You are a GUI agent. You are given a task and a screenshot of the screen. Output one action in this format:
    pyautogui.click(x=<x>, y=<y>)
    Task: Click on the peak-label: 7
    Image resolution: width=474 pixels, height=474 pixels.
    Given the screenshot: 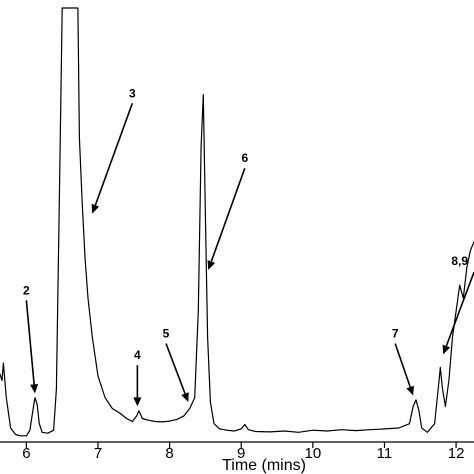 What is the action you would take?
    pyautogui.click(x=395, y=334)
    